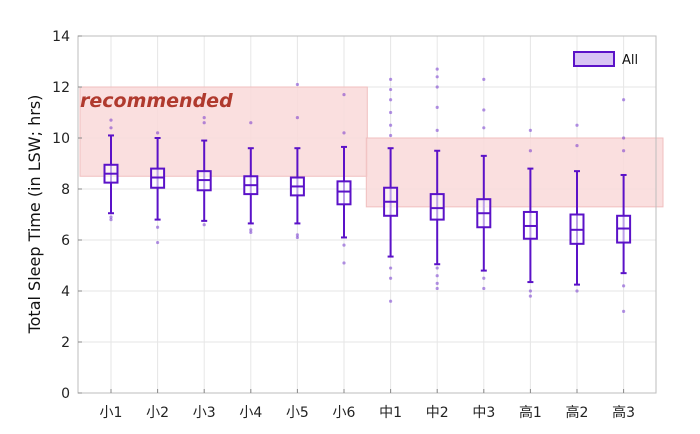 This screenshot has width=700, height=434. What do you see at coordinates (61, 37) in the screenshot?
I see `y-tick-label: 14` at bounding box center [61, 37].